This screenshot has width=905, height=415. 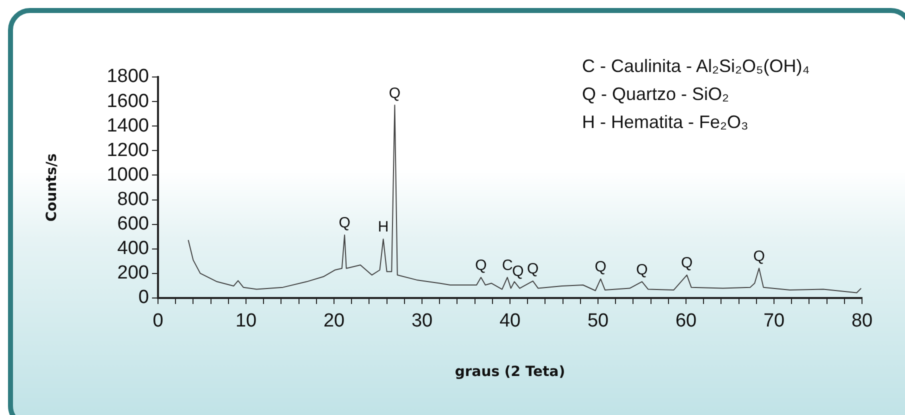 I want to click on x-tick-label: 30, so click(x=422, y=321).